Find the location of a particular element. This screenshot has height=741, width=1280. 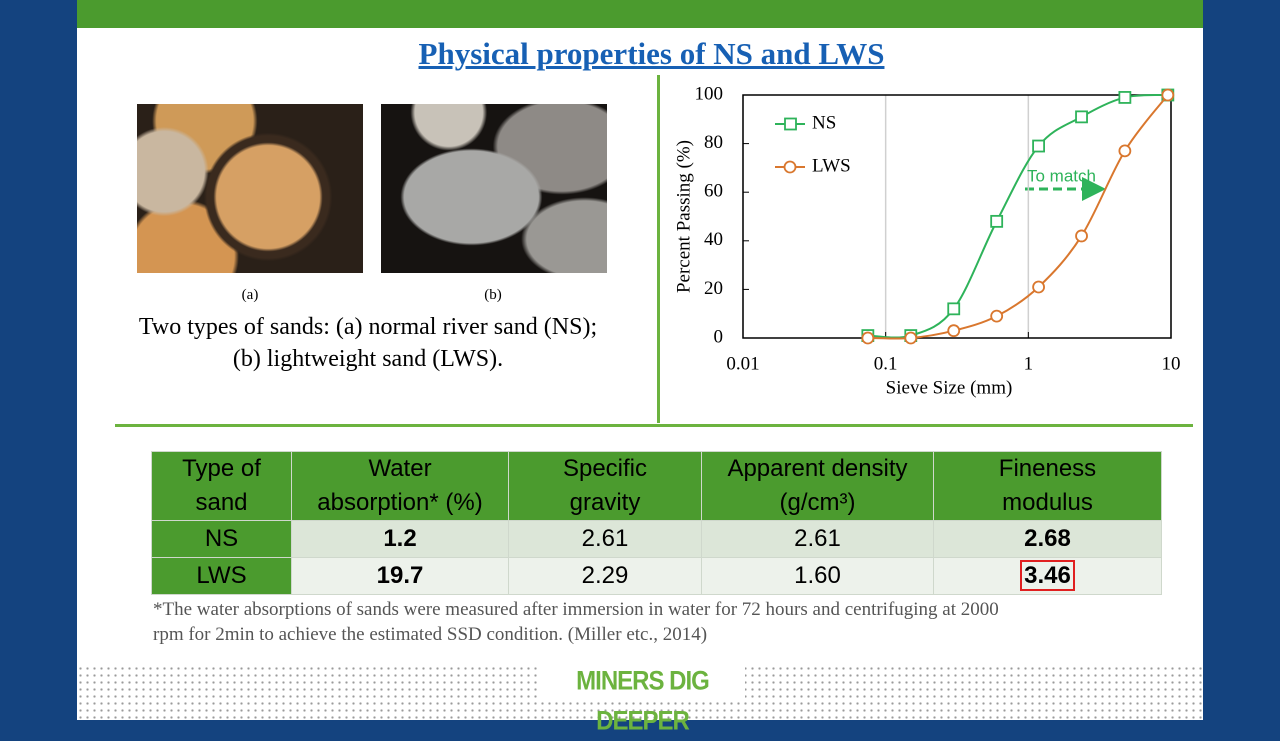

plot-frame is located at coordinates (957, 216).